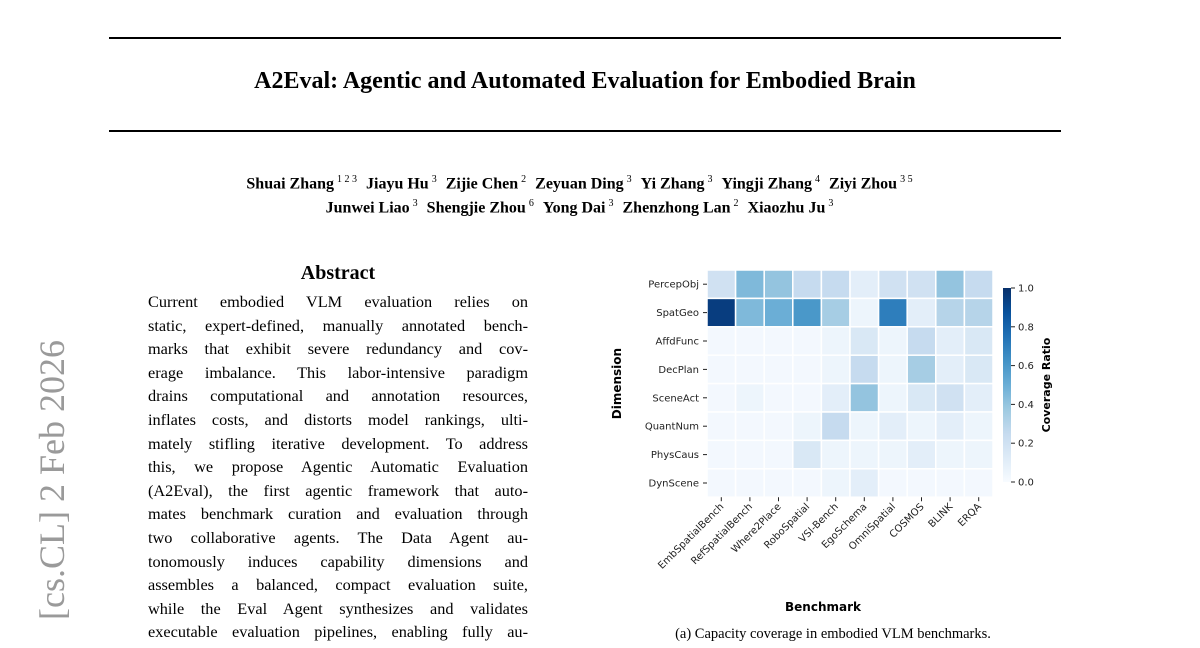 The height and width of the screenshot is (648, 1200). What do you see at coordinates (676, 208) in the screenshot?
I see `author-name: Zhenzhong Lan` at bounding box center [676, 208].